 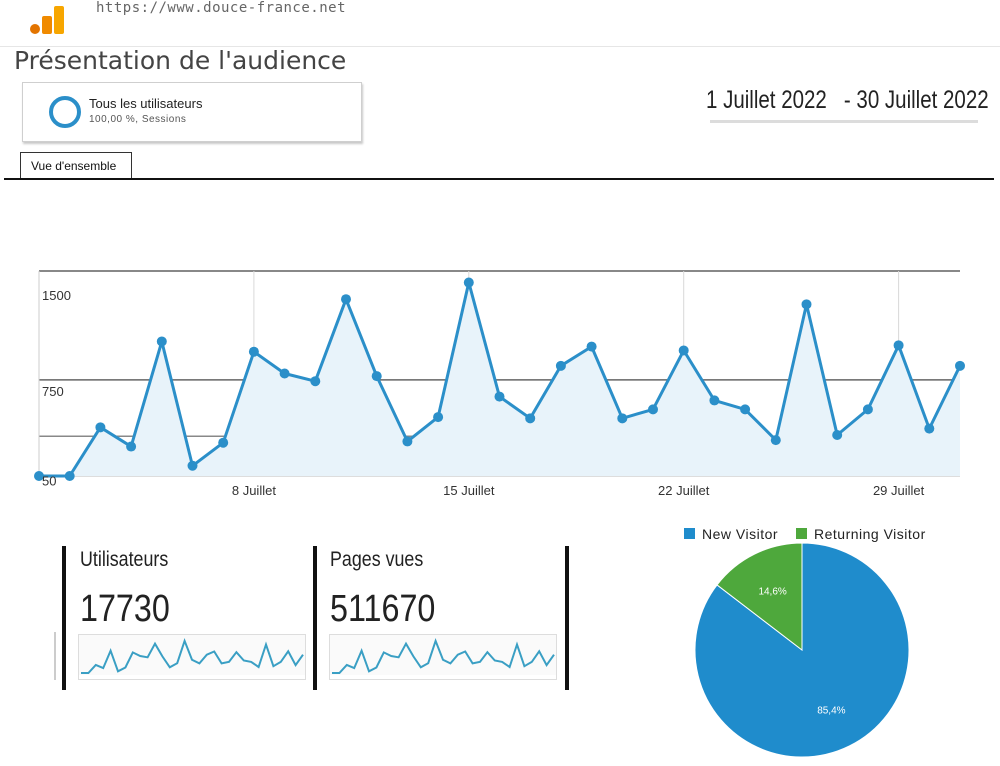 I want to click on segment-donut-icon, so click(x=65, y=112).